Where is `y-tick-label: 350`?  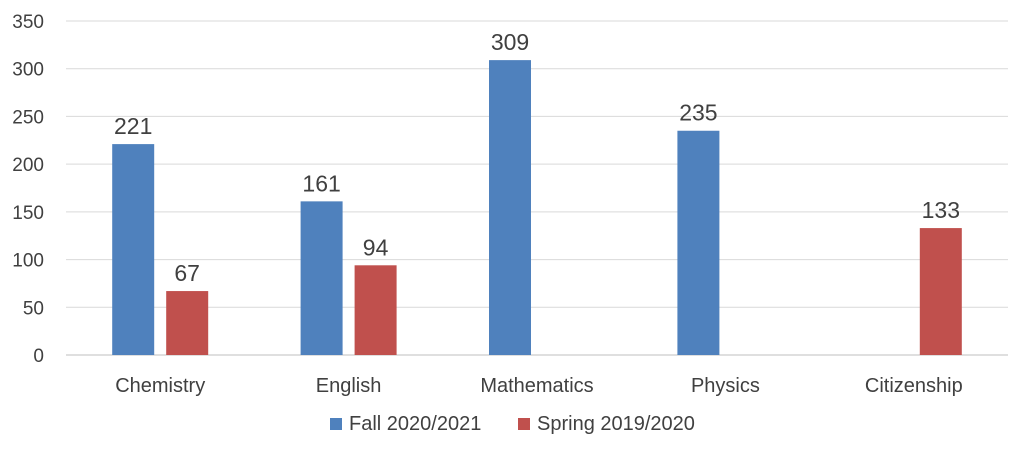 y-tick-label: 350 is located at coordinates (28, 22).